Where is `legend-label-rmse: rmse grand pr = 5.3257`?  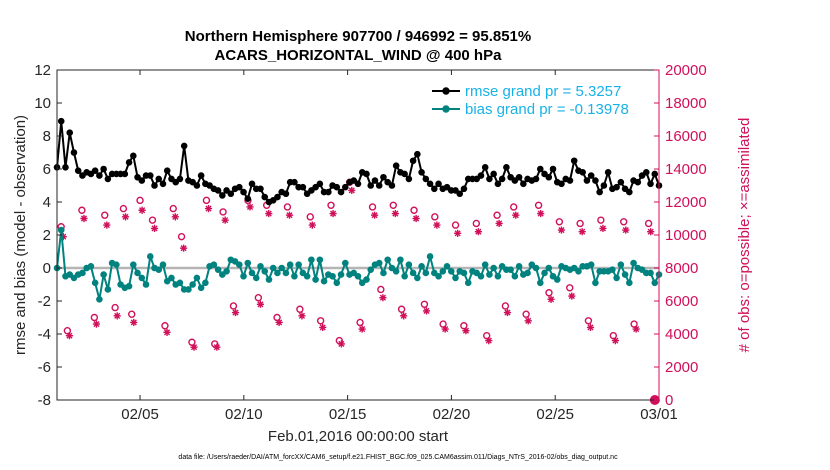
legend-label-rmse: rmse grand pr = 5.3257 is located at coordinates (543, 91).